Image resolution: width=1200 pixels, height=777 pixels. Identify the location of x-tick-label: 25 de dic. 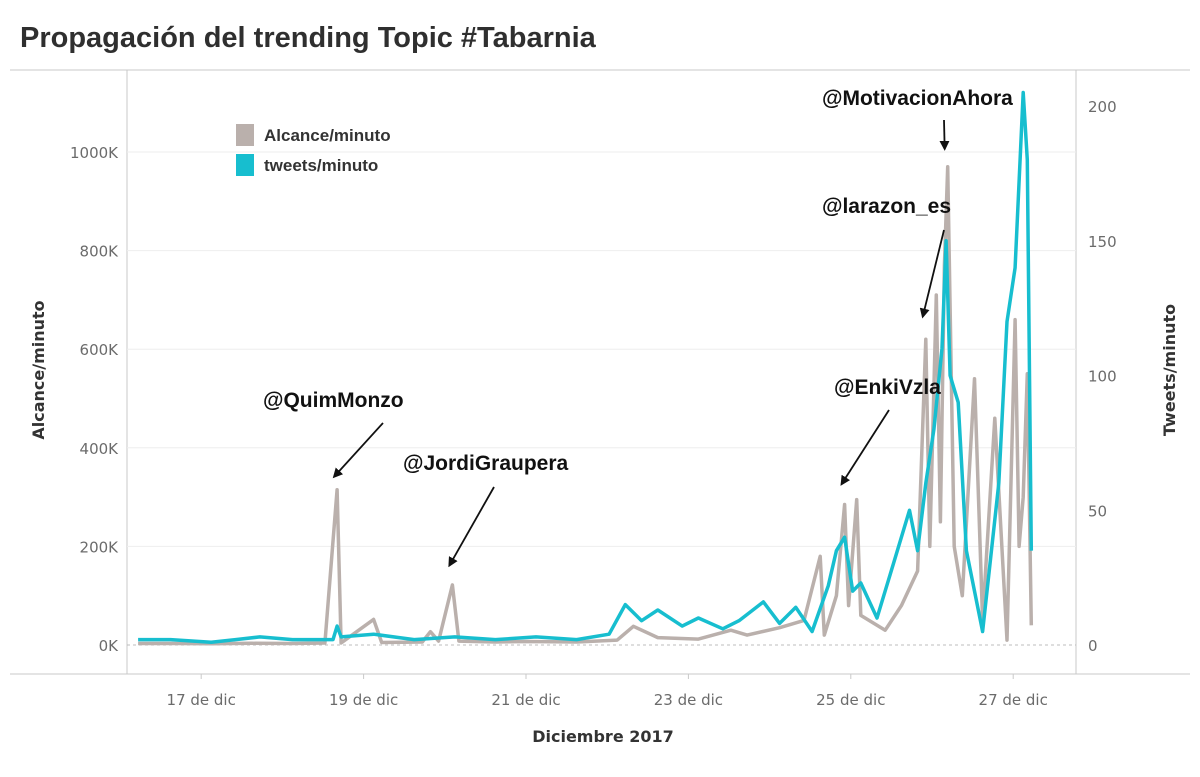
(850, 700).